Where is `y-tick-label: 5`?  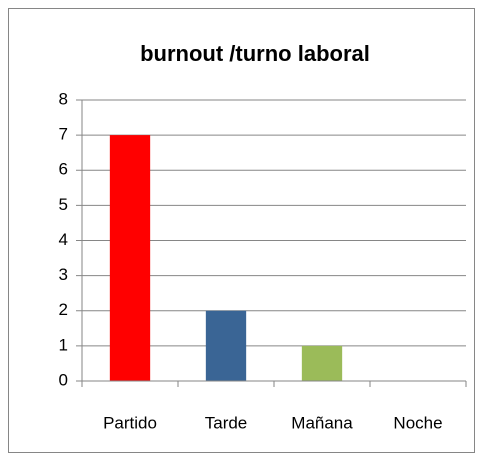 y-tick-label: 5 is located at coordinates (63, 204).